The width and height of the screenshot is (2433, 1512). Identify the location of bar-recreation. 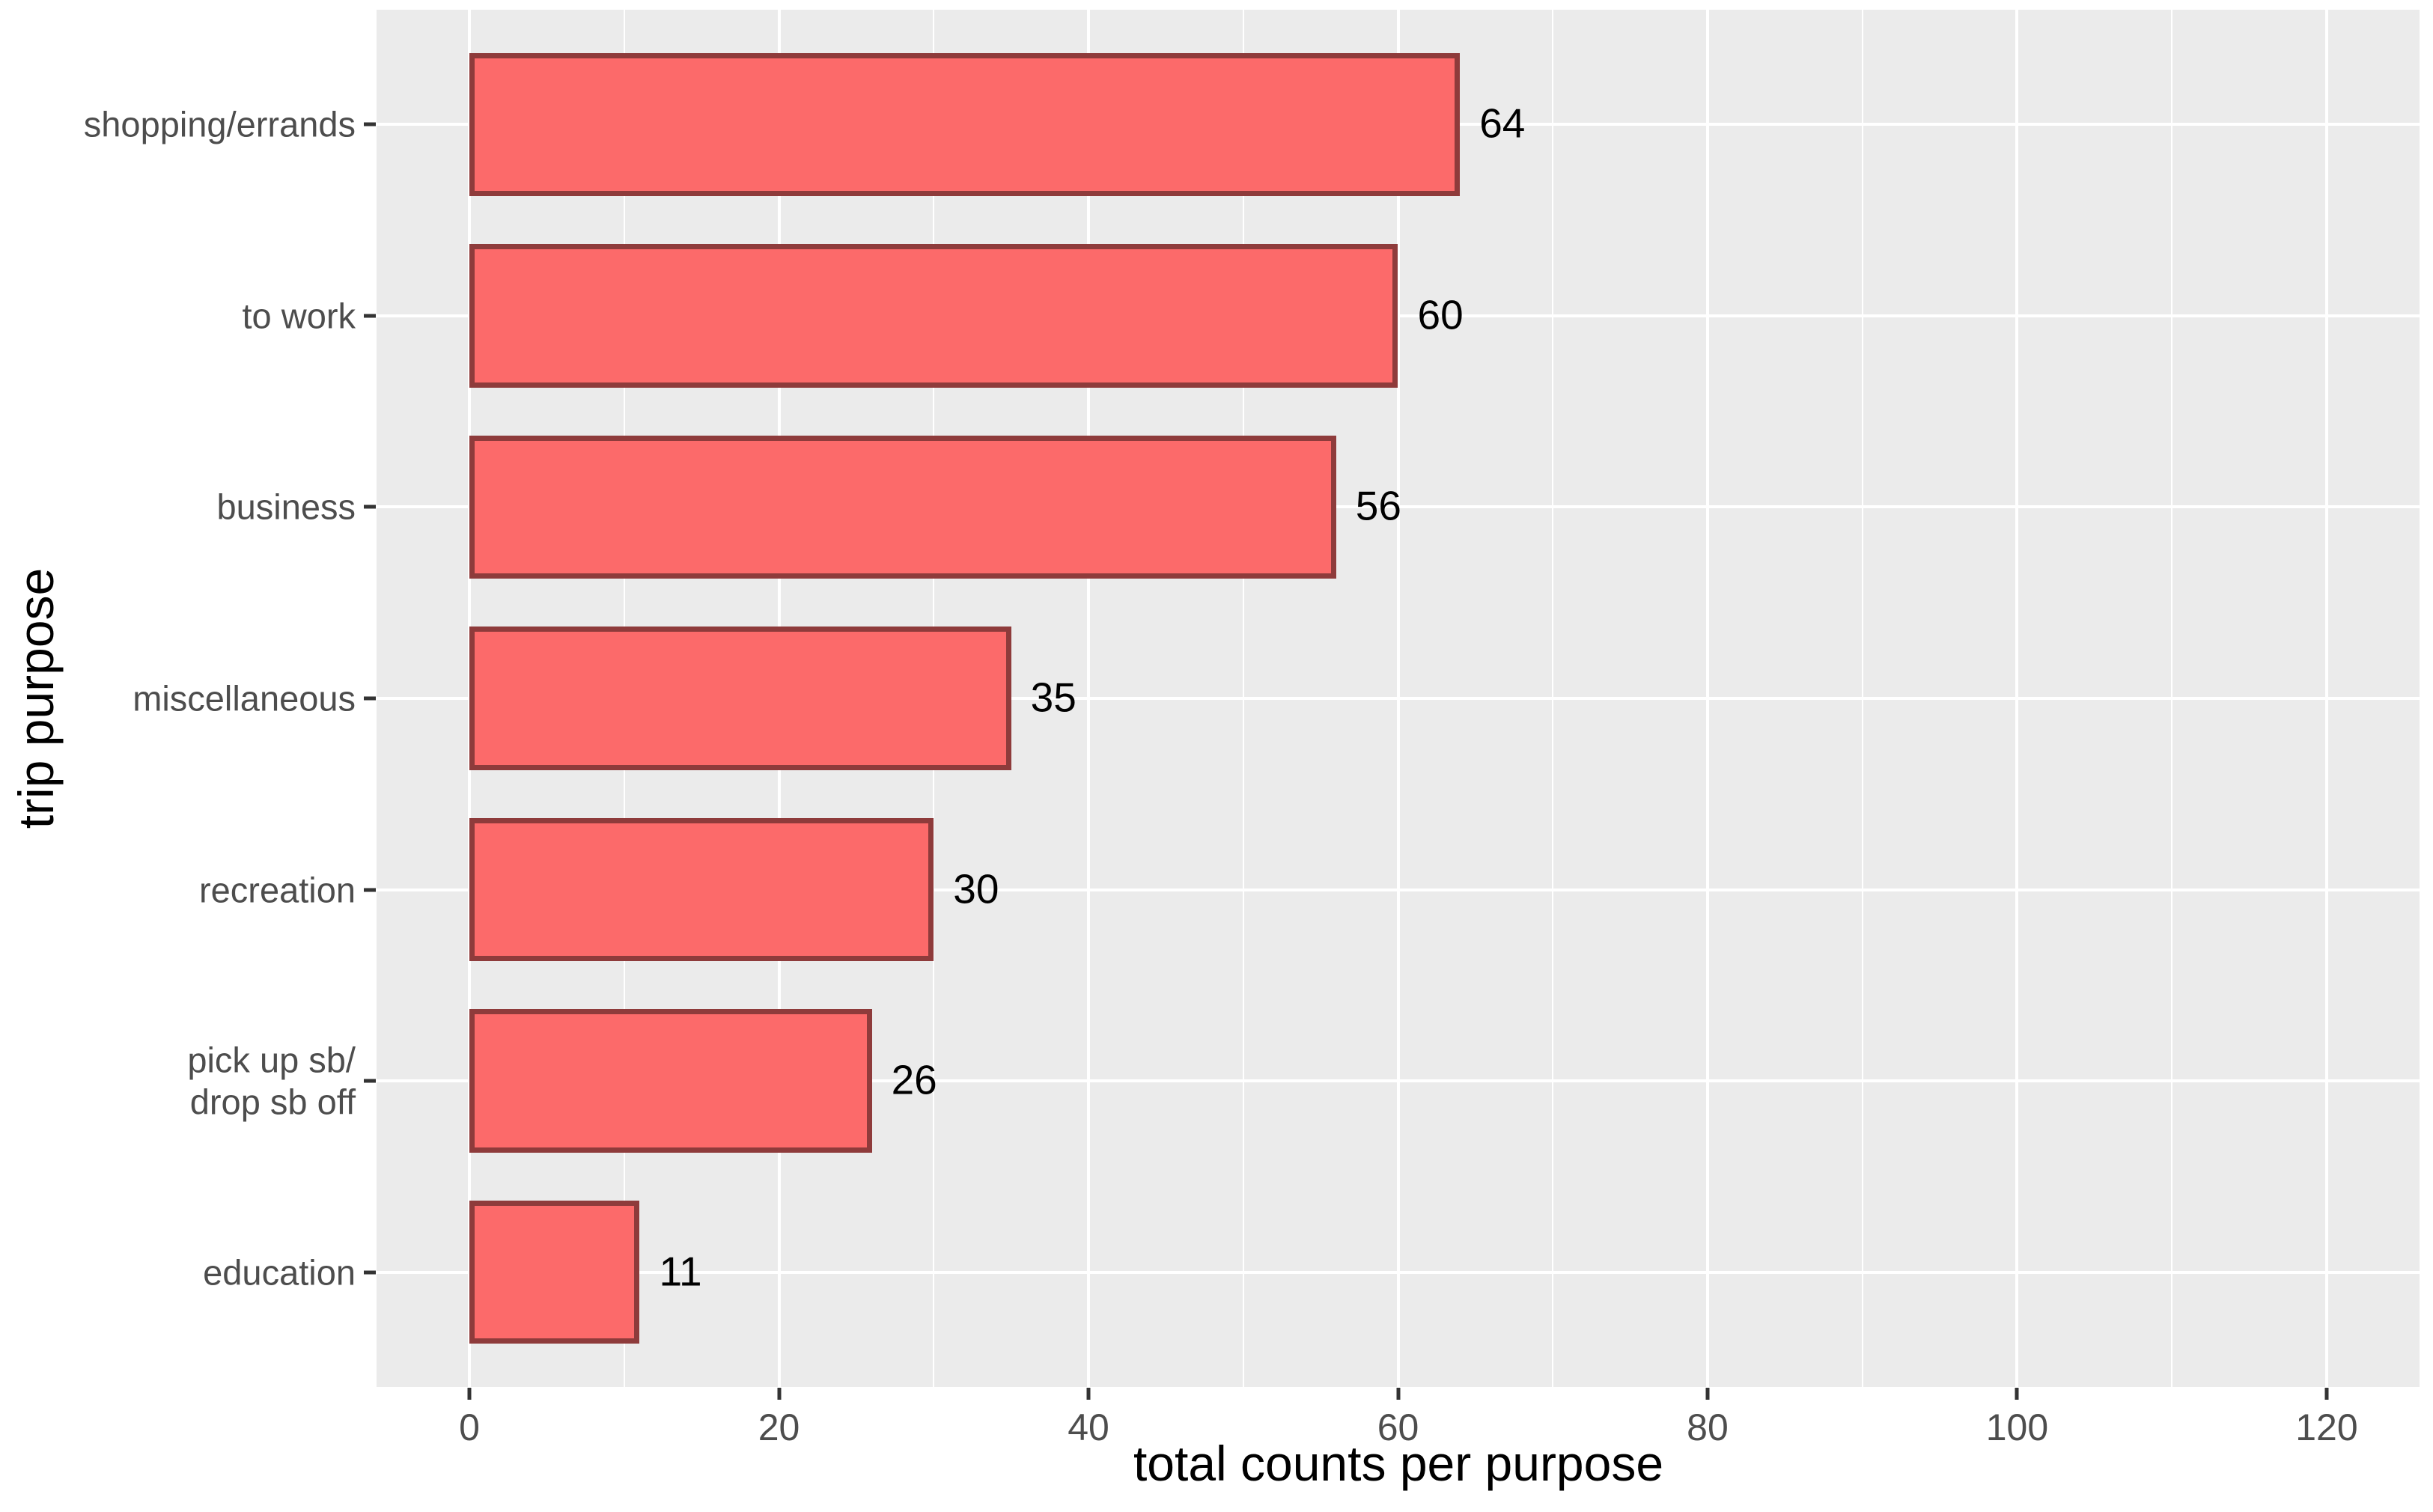
(701, 890).